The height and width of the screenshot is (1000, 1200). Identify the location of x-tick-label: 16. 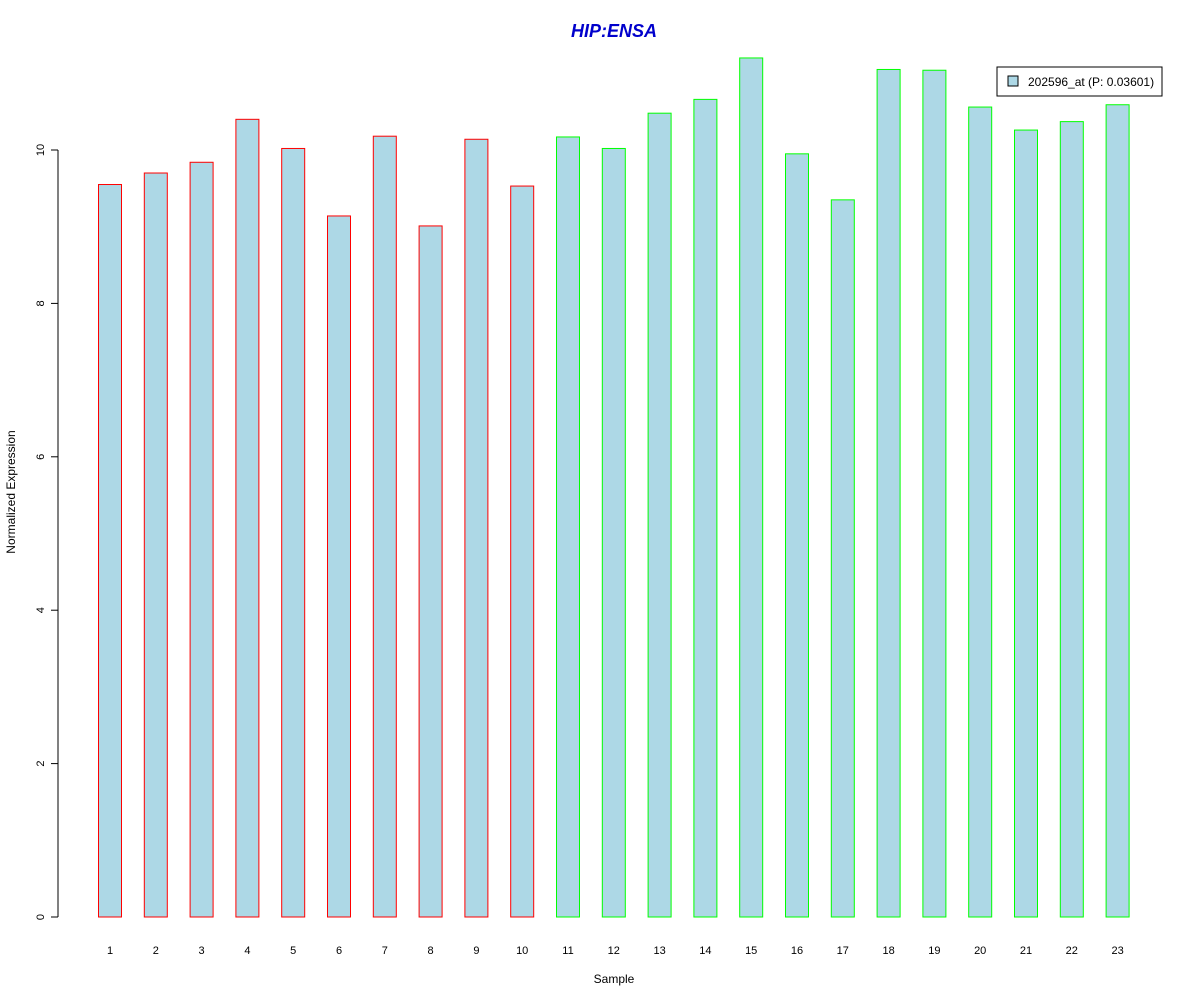
(797, 951).